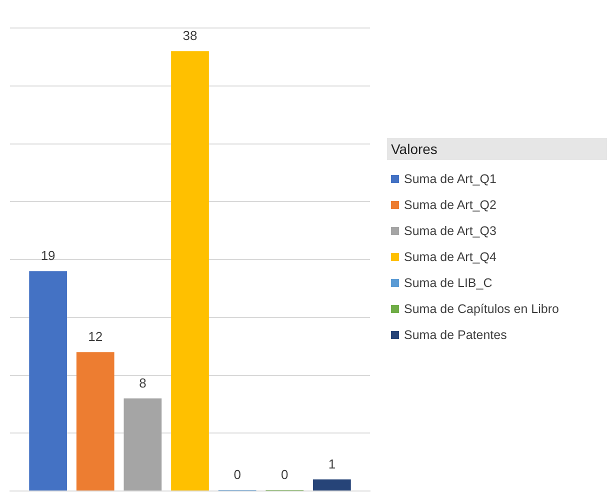 The image size is (615, 499). I want to click on data-label: 1, so click(332, 464).